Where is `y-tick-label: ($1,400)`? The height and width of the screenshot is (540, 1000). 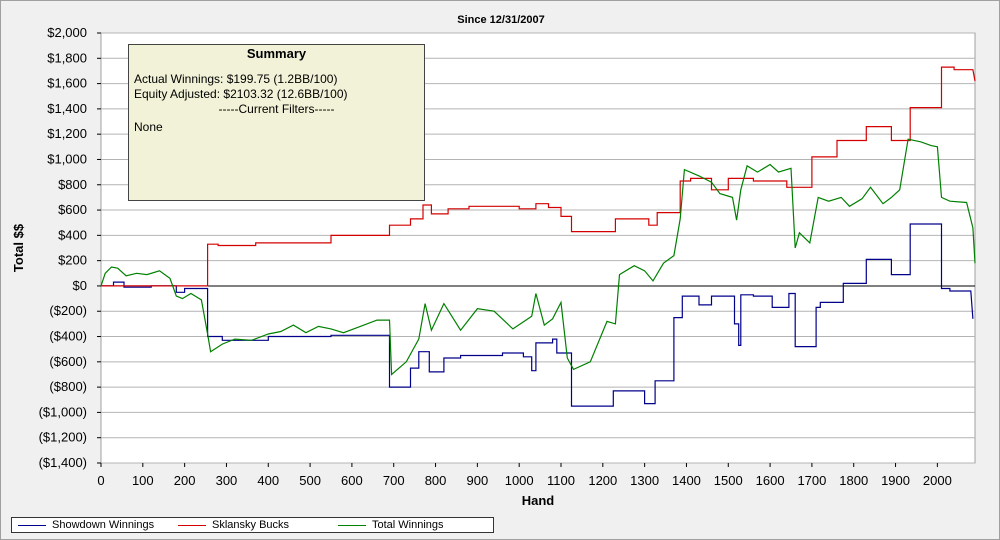
y-tick-label: ($1,400) is located at coordinates (63, 462).